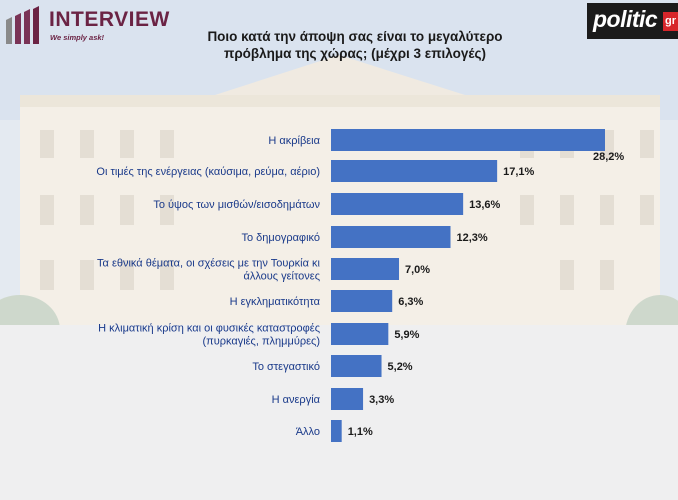 This screenshot has height=500, width=678. What do you see at coordinates (275, 302) in the screenshot?
I see `category-label-6: Η εγκληματικότητα` at bounding box center [275, 302].